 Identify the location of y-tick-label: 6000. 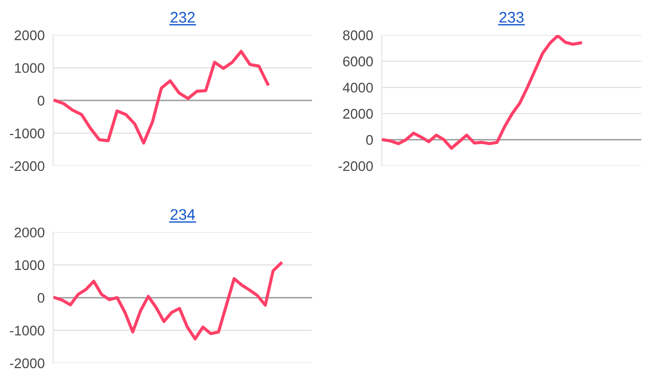
(358, 61).